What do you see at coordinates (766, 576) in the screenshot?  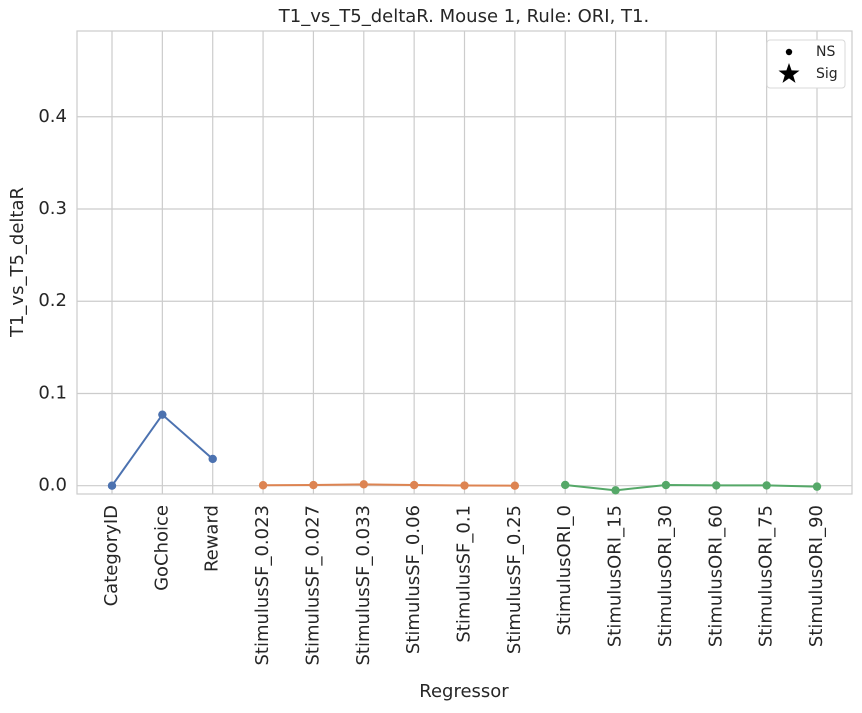 I see `x-tick-label: StimulusORI_75` at bounding box center [766, 576].